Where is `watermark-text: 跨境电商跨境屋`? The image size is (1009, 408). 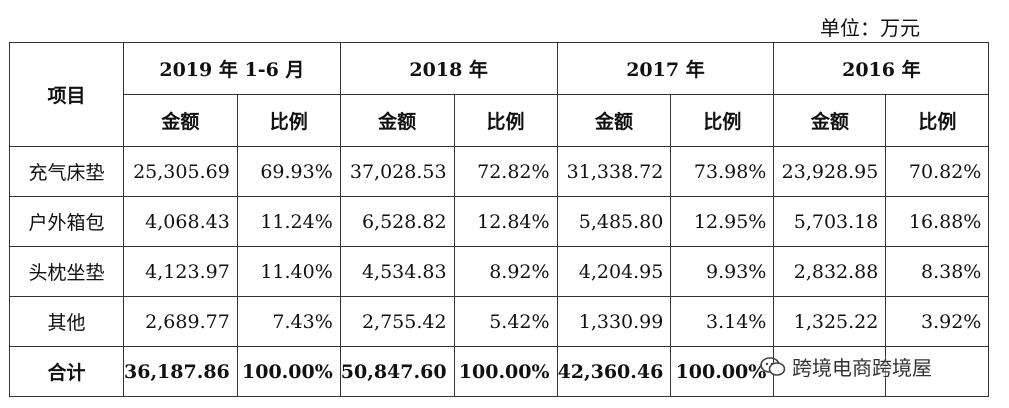
watermark-text: 跨境电商跨境屋 is located at coordinates (862, 368).